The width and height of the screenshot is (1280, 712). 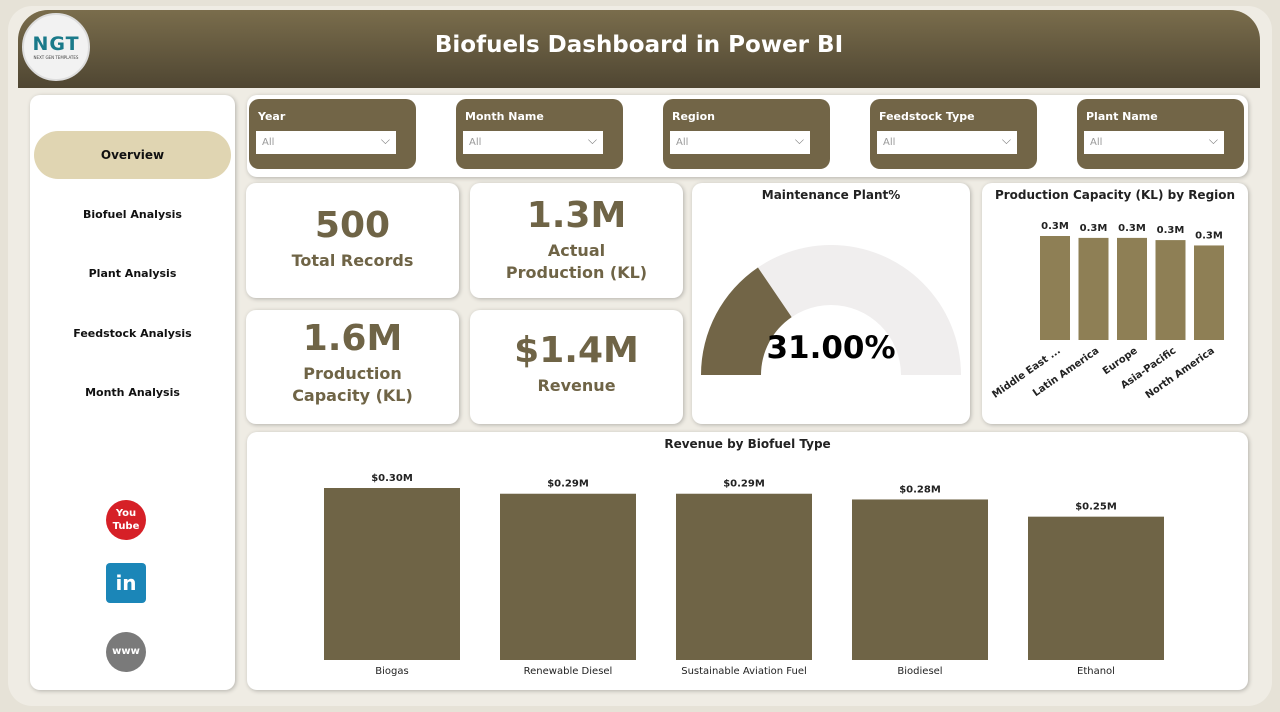 What do you see at coordinates (56, 57) in the screenshot?
I see `logo-subtext: NEXT GEN TEMPLATES` at bounding box center [56, 57].